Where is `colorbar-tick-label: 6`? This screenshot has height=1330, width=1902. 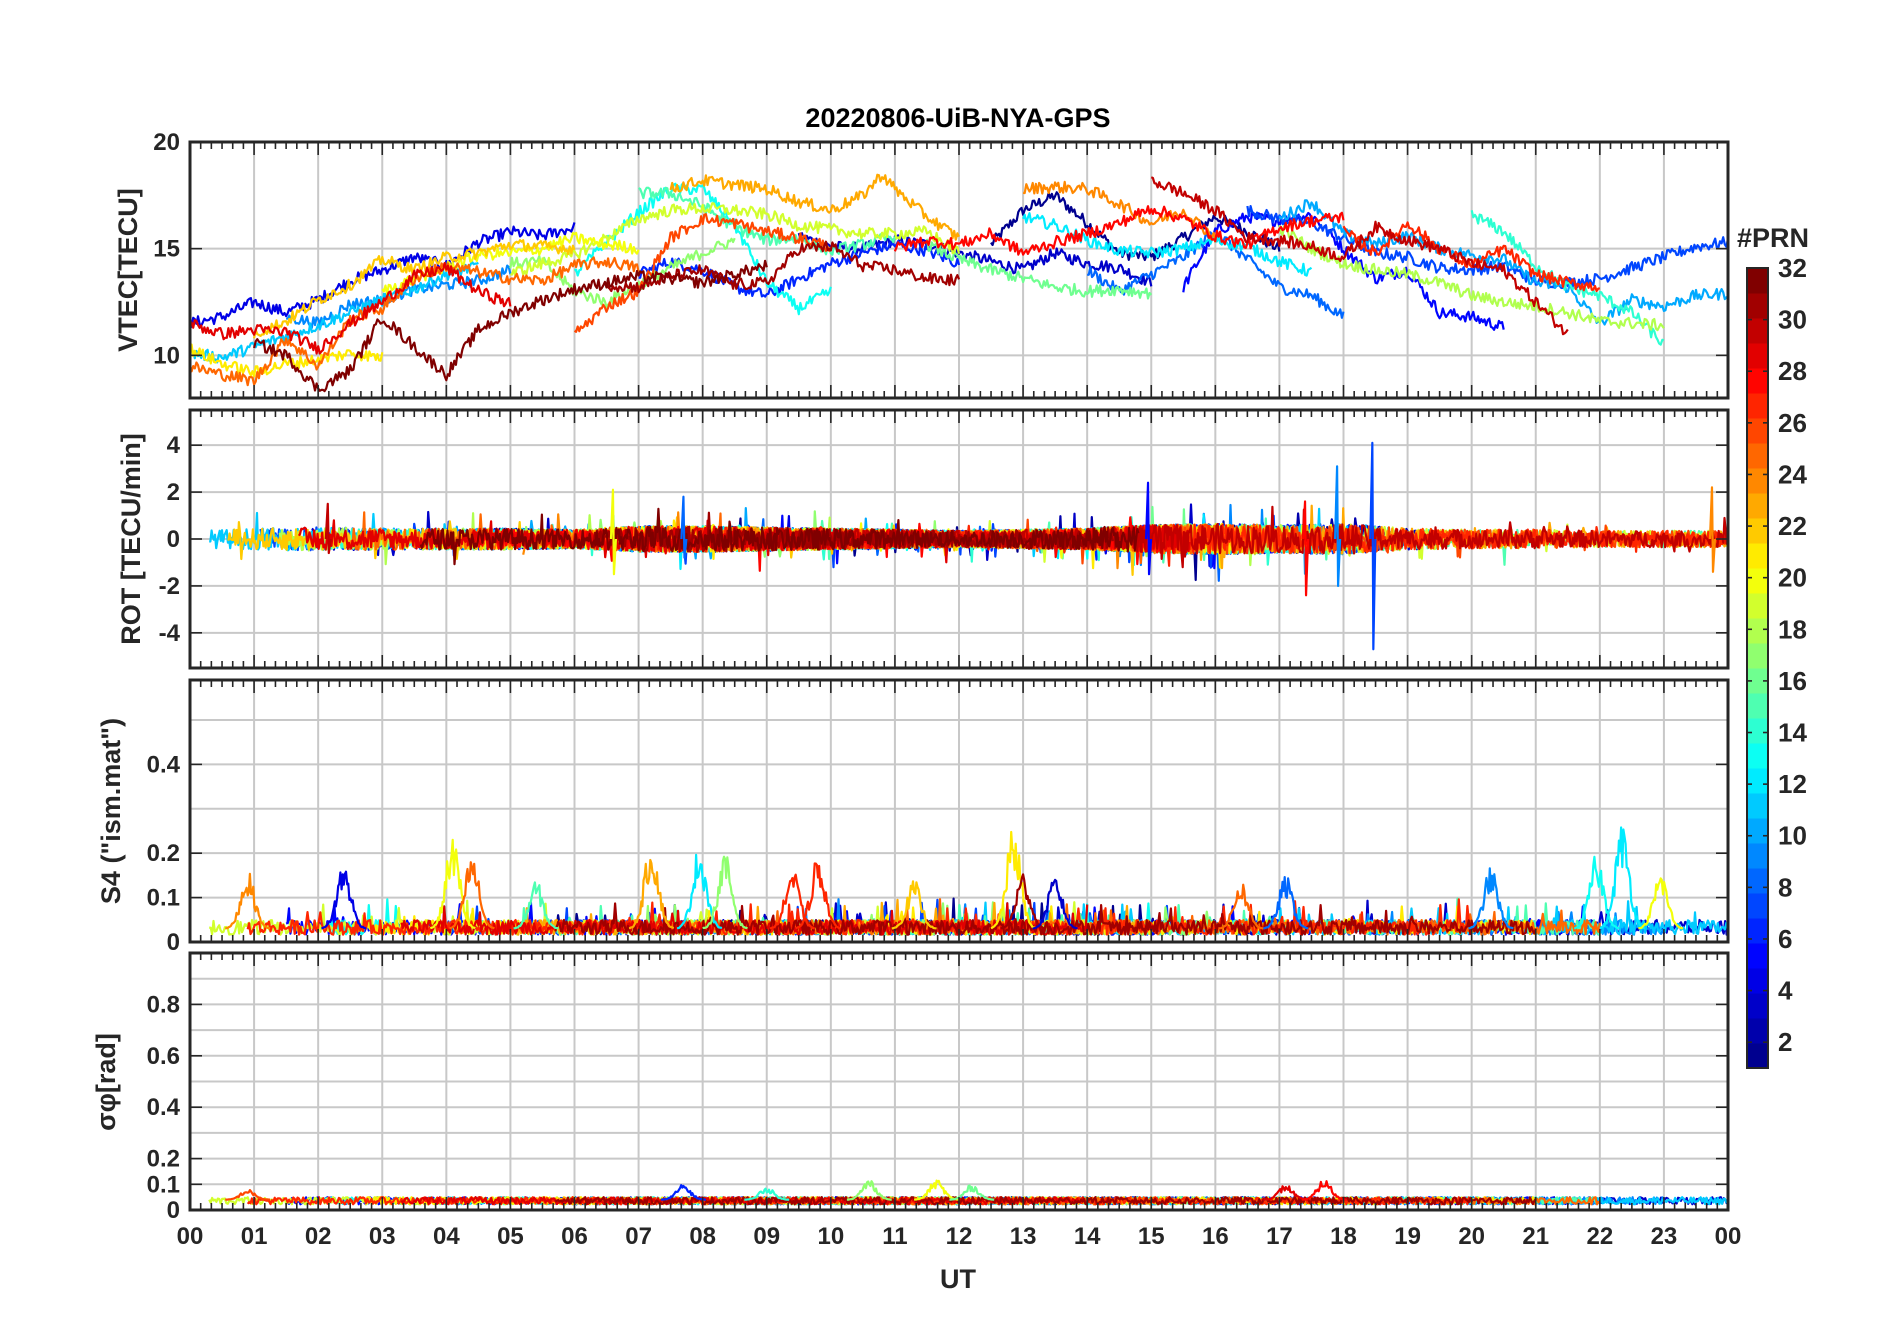
colorbar-tick-label: 6 is located at coordinates (1785, 939).